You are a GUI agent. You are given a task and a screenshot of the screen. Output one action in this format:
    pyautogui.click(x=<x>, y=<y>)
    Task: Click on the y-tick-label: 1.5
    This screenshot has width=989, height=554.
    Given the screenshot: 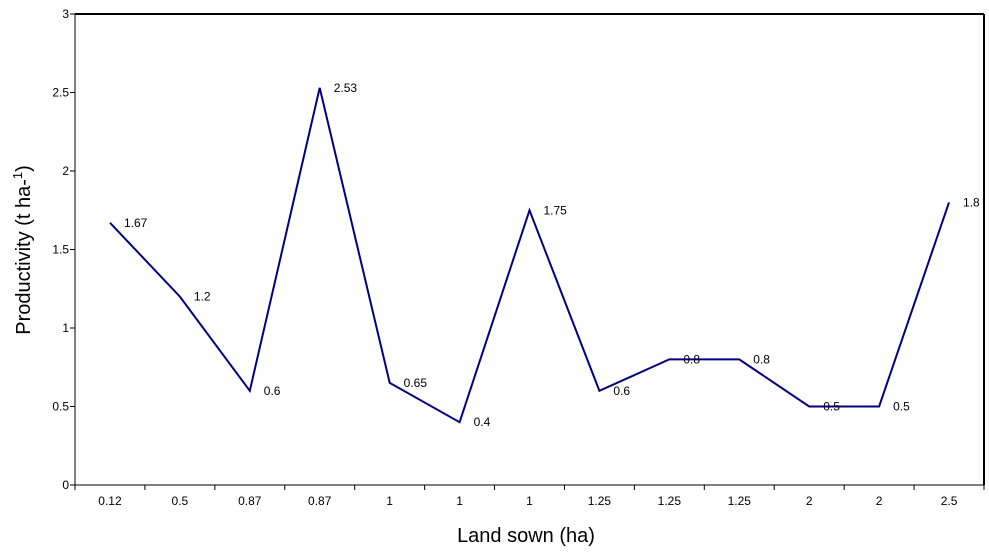 What is the action you would take?
    pyautogui.click(x=60, y=250)
    